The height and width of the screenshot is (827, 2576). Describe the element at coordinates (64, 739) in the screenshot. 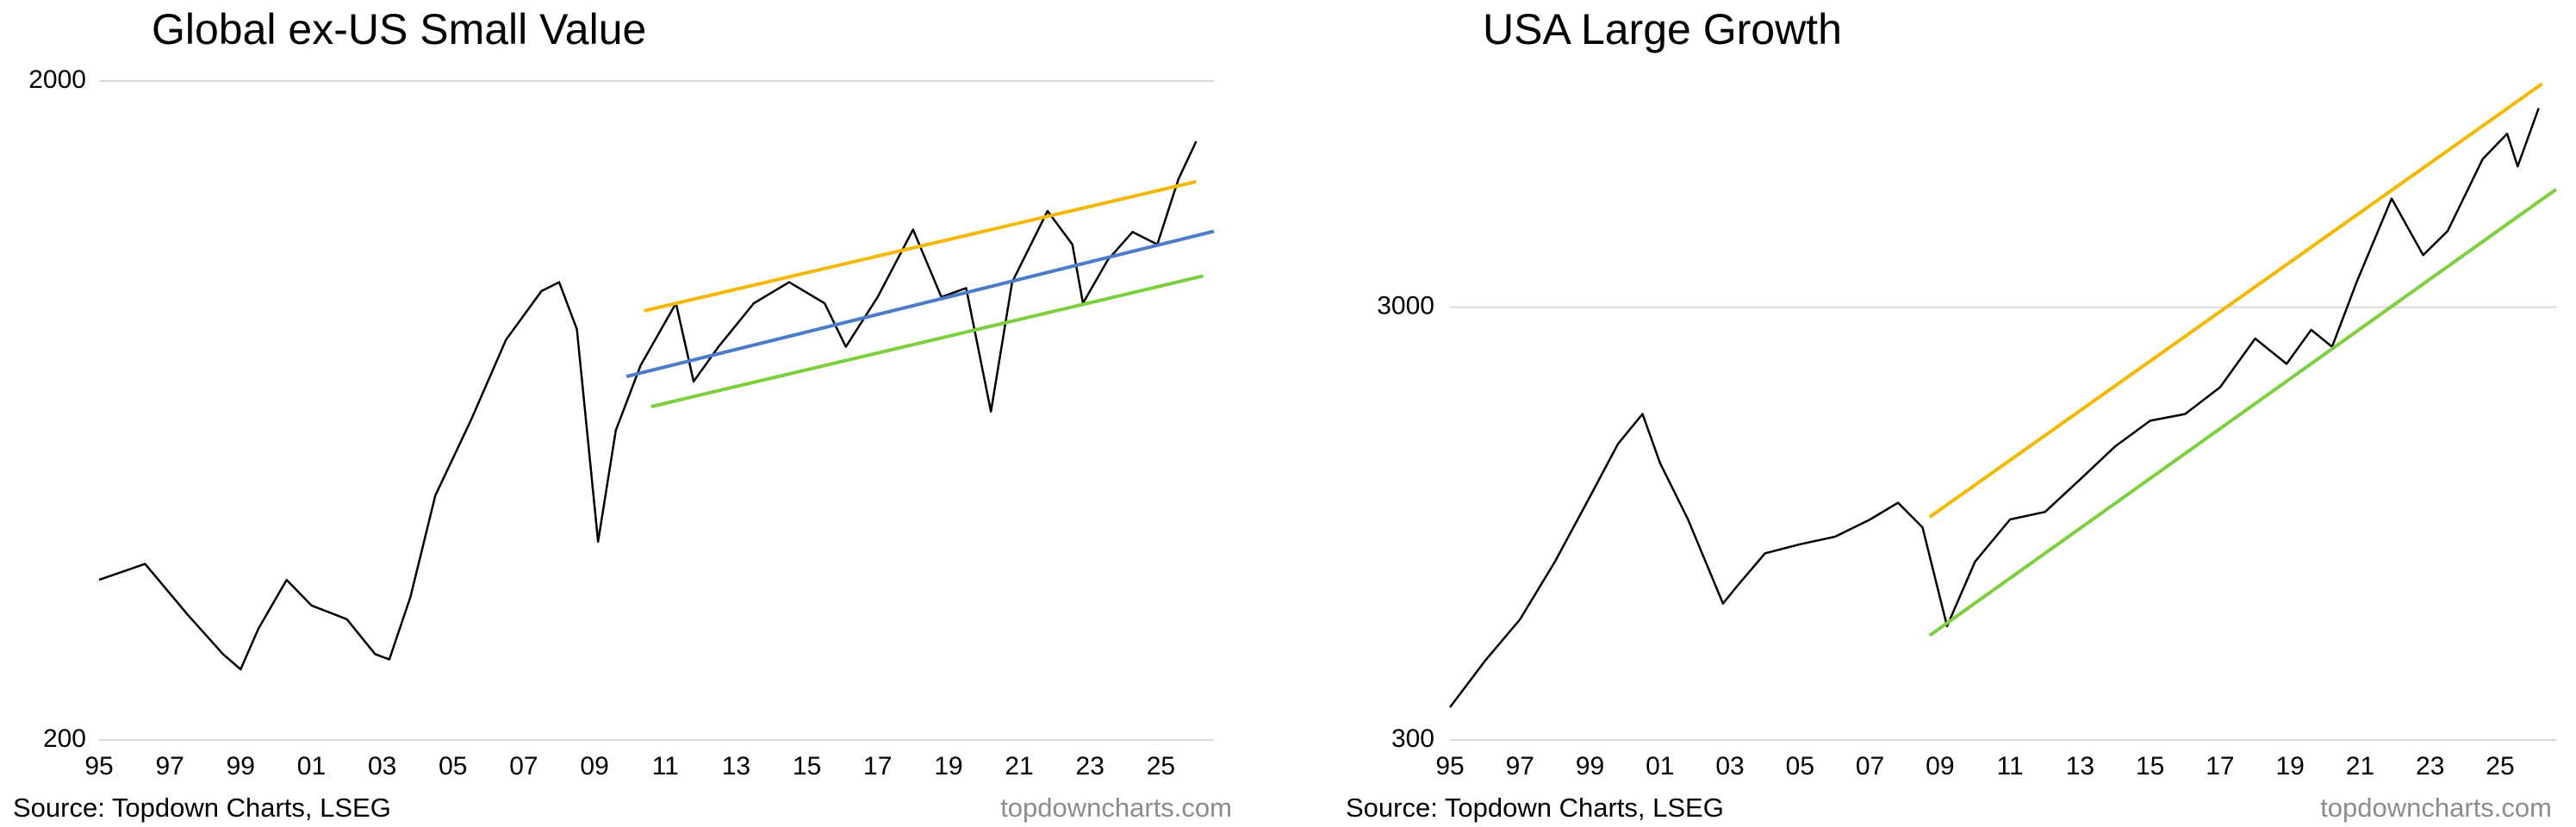

I see `y-tick-label: 200` at that location.